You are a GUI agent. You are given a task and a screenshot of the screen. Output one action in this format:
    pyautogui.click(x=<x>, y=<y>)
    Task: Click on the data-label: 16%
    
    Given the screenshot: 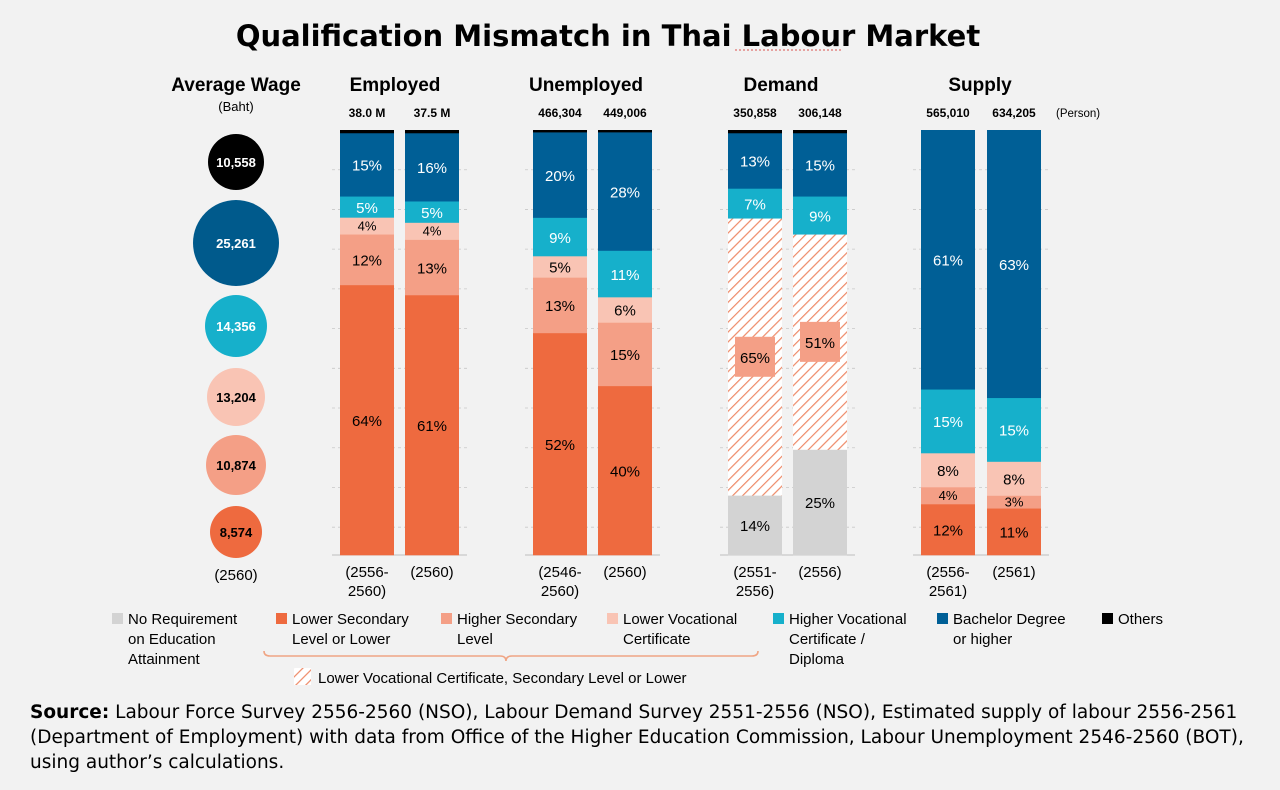 What is the action you would take?
    pyautogui.click(x=432, y=168)
    